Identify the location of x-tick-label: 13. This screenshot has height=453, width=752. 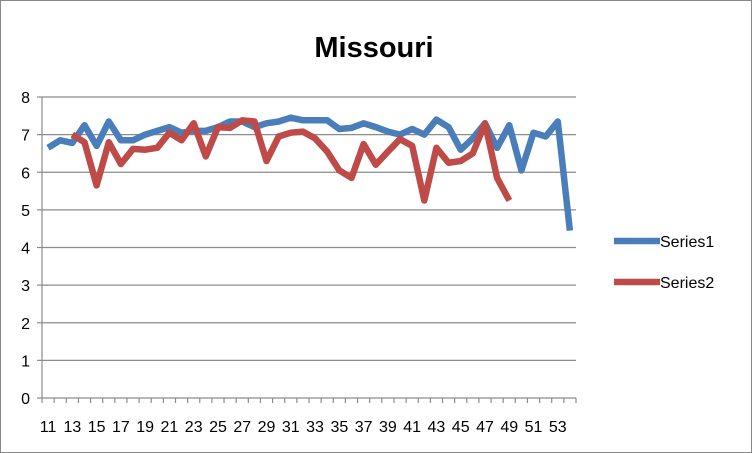
(72, 427).